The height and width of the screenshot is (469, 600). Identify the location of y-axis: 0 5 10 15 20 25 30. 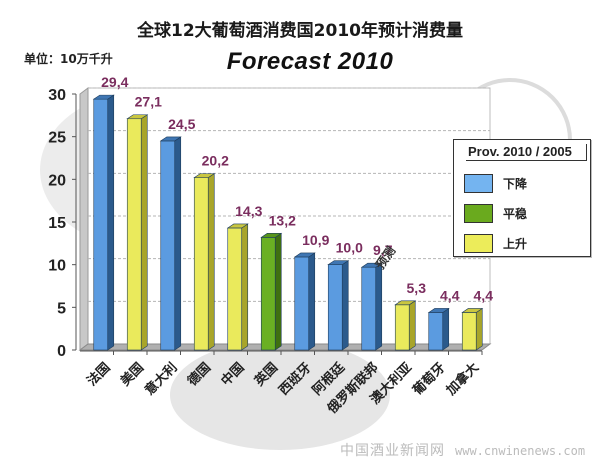
(62, 223).